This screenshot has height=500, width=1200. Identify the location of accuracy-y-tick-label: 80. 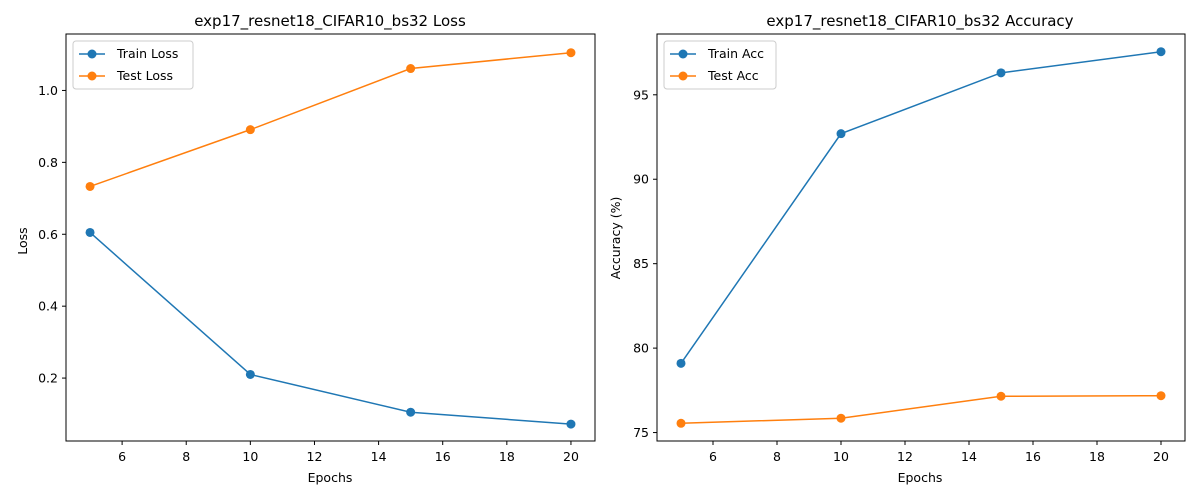
(641, 348).